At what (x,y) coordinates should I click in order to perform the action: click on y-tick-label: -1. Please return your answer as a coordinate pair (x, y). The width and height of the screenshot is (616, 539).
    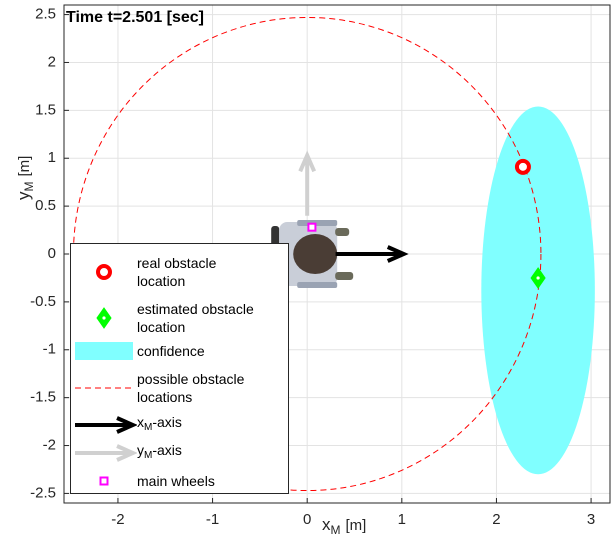
    Looking at the image, I should click on (49, 349).